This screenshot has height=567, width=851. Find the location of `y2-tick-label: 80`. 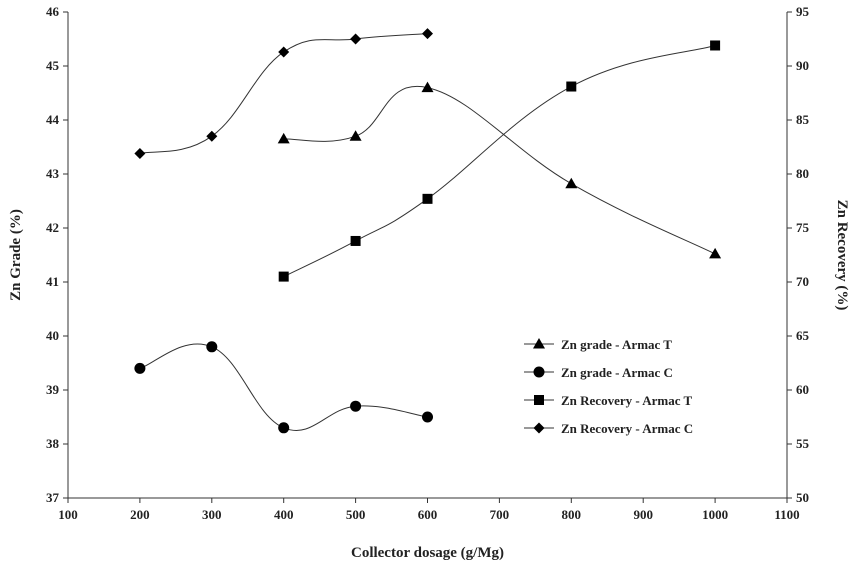

y2-tick-label: 80 is located at coordinates (802, 173).